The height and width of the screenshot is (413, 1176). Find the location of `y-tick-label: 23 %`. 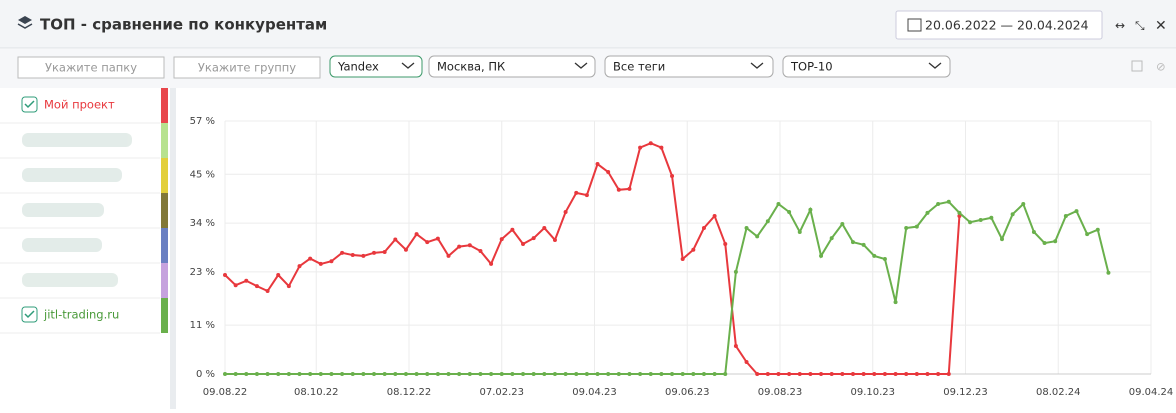

y-tick-label: 23 % is located at coordinates (202, 272).